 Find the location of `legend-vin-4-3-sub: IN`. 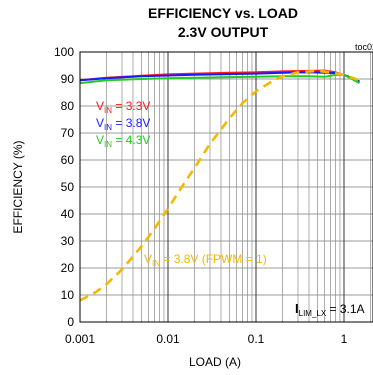

legend-vin-4-3-sub: IN is located at coordinates (108, 144).